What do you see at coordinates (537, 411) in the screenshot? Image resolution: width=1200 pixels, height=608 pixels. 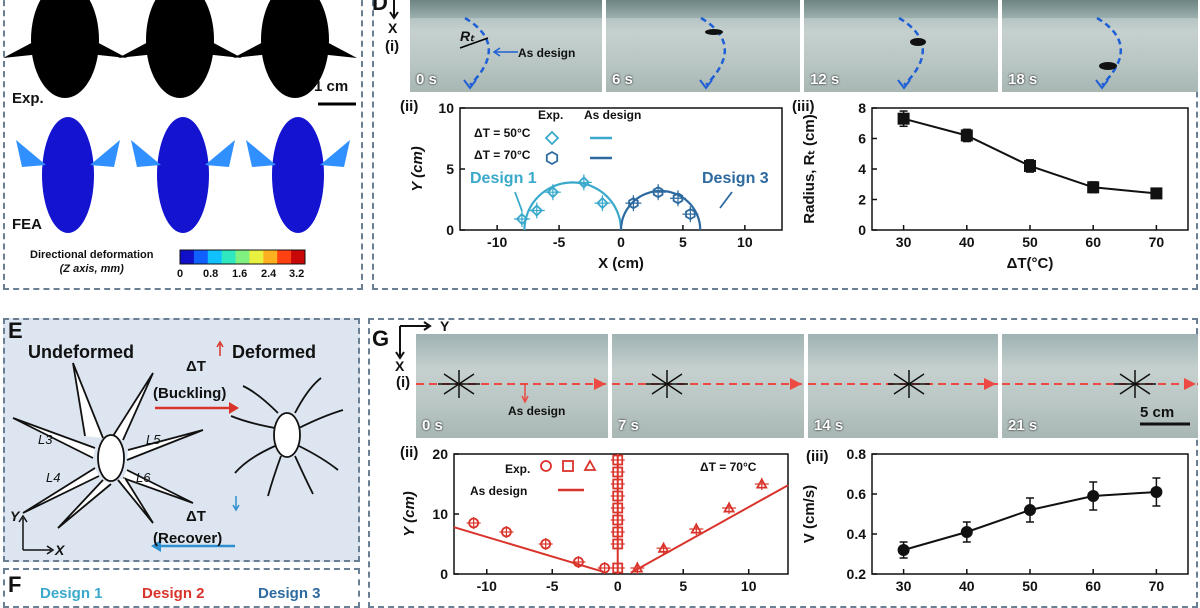 I see `g-as-design-label: As design` at bounding box center [537, 411].